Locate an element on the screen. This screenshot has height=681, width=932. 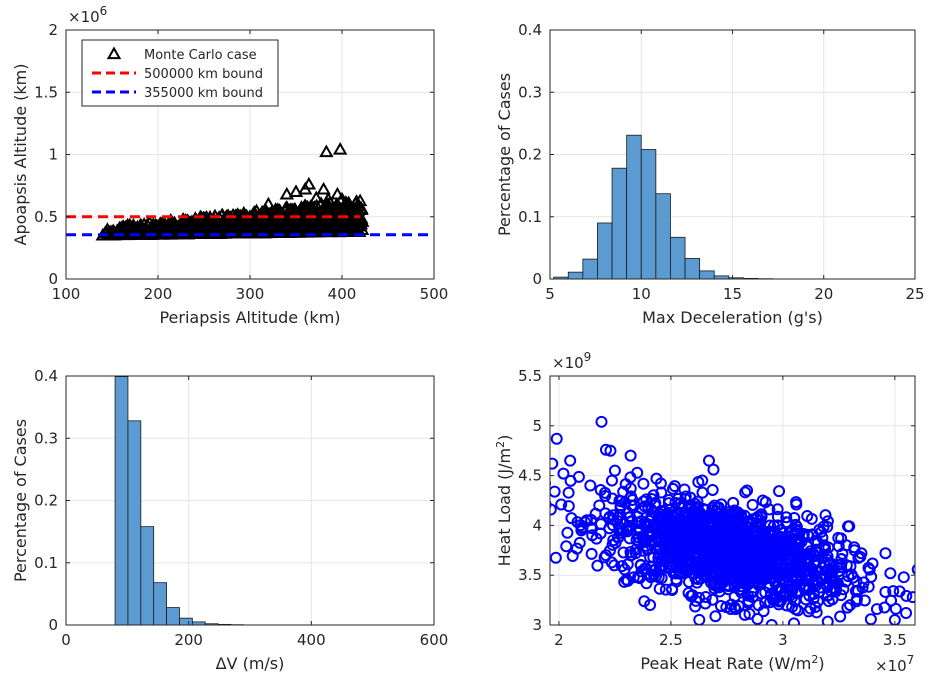
y-tick-label: 4.5 is located at coordinates (530, 476).